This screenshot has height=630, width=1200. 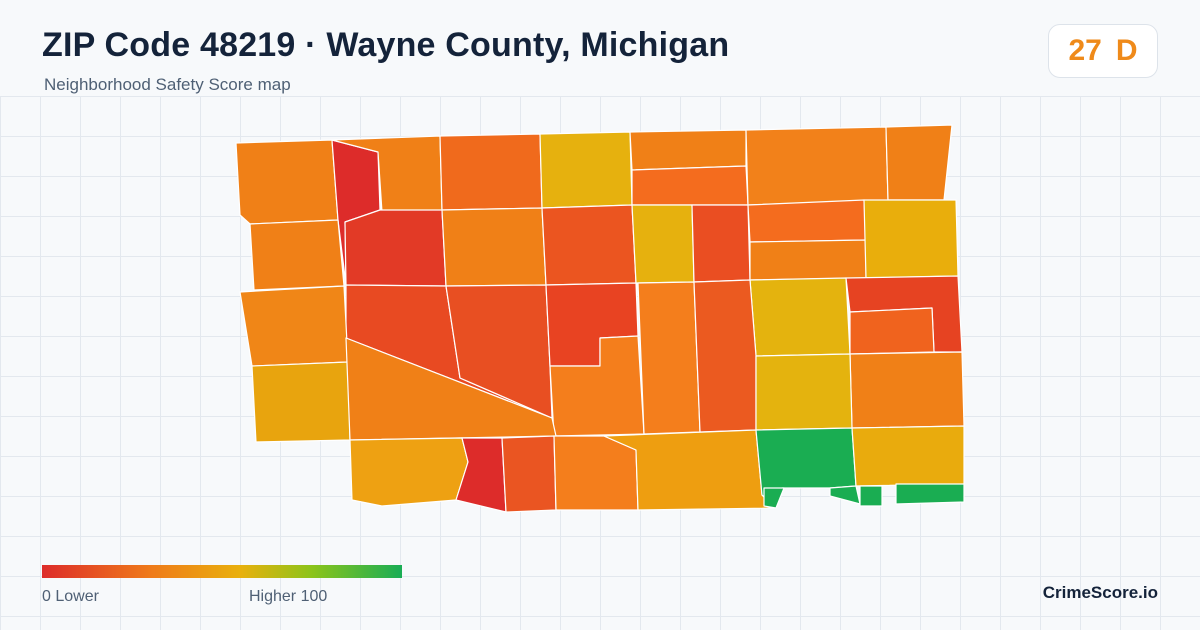 What do you see at coordinates (288, 596) in the screenshot?
I see `legend-max-label: Higher 100` at bounding box center [288, 596].